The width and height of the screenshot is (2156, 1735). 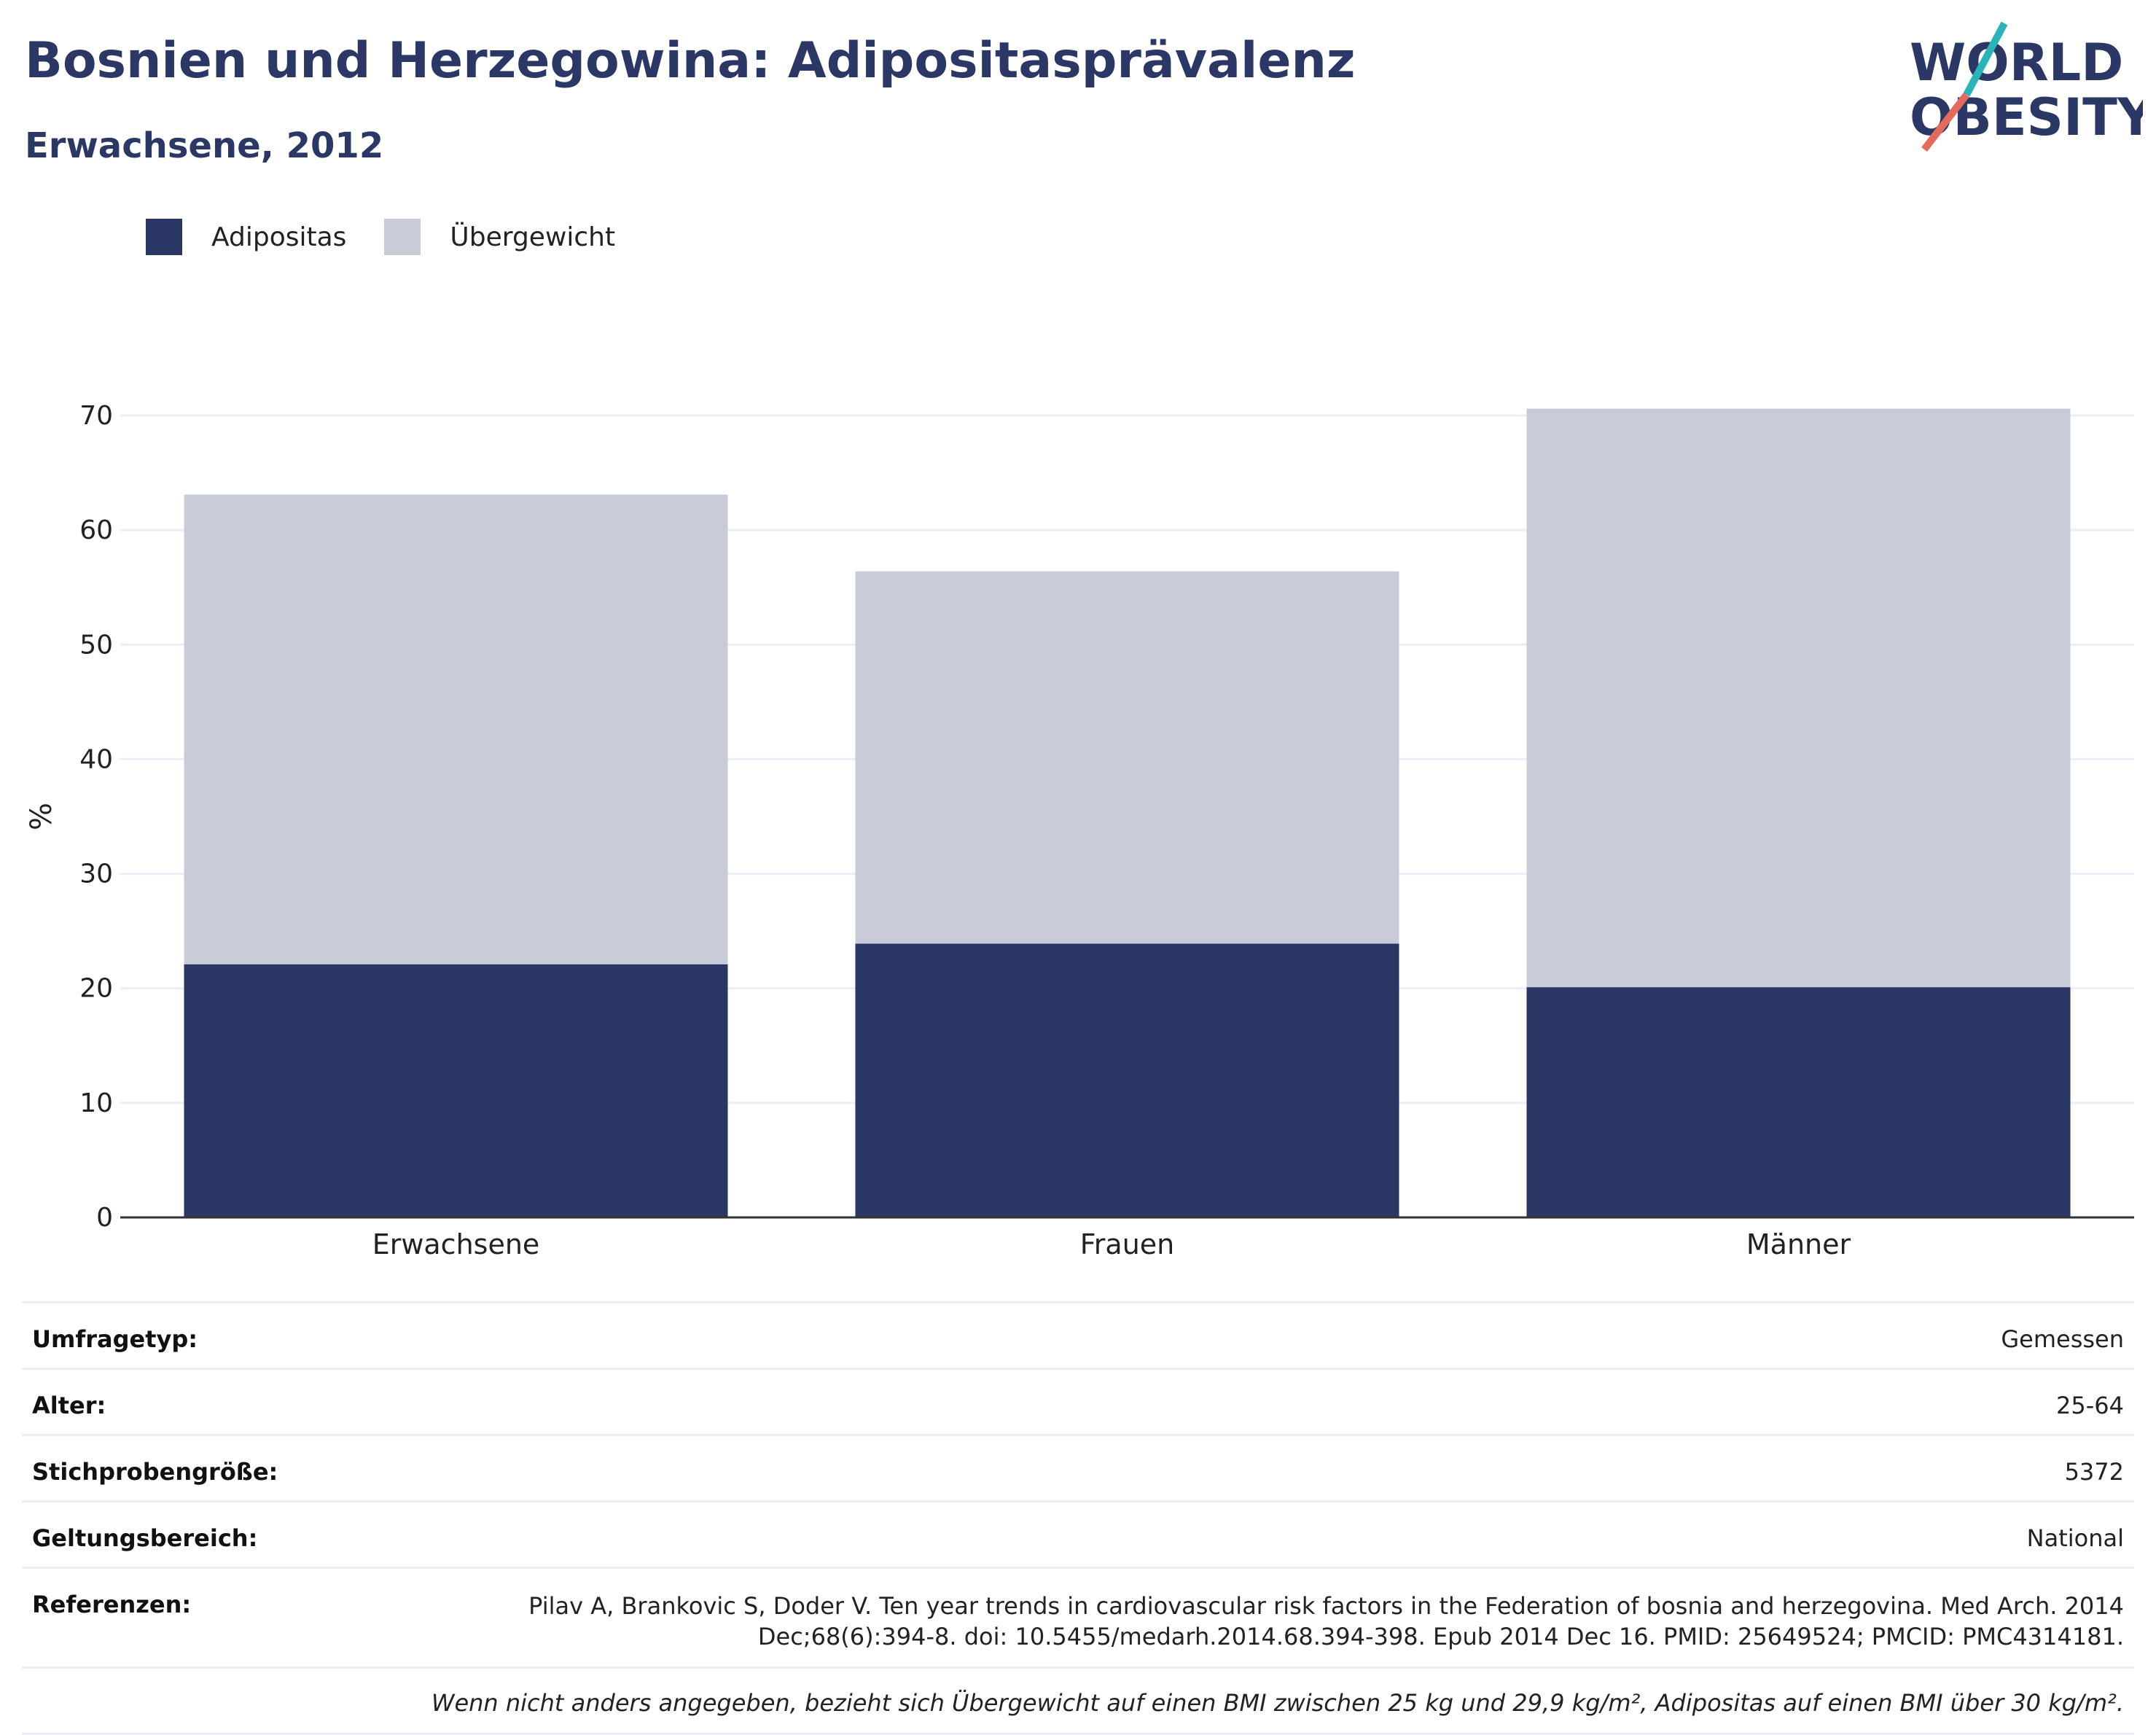 I want to click on y-tick-label: 0, so click(x=104, y=1218).